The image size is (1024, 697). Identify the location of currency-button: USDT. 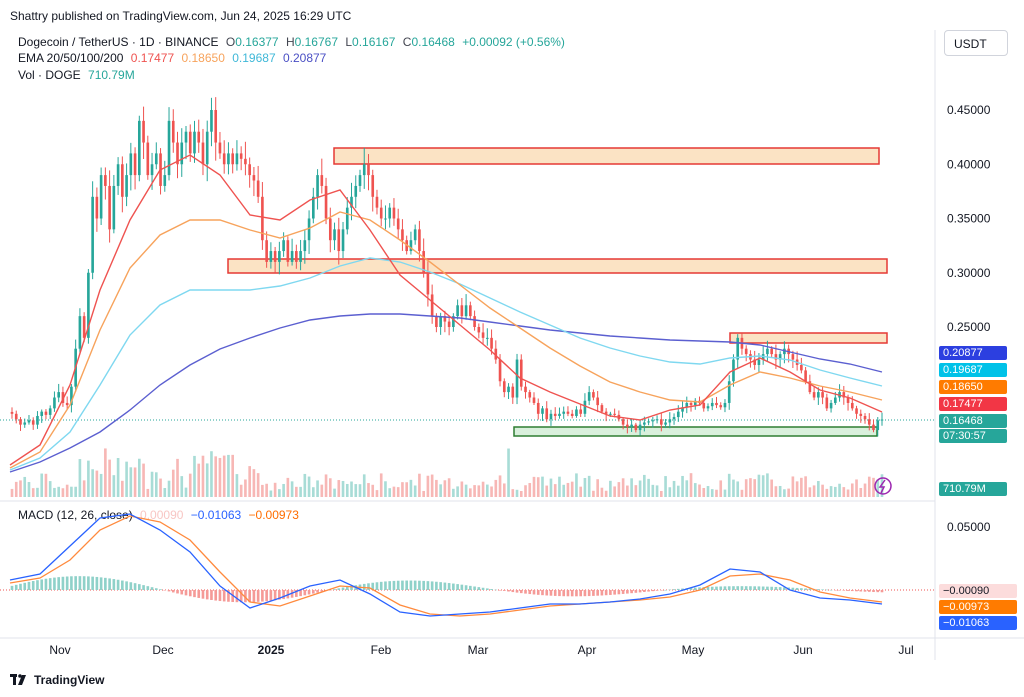
(976, 43).